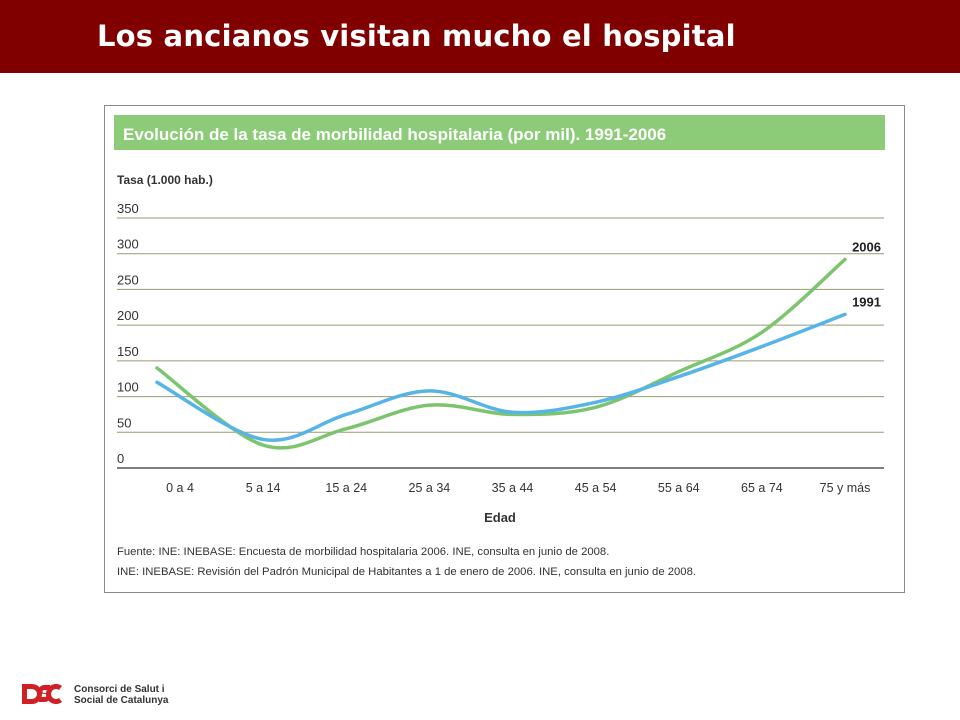 The width and height of the screenshot is (960, 720). I want to click on y-tick-150: 150, so click(128, 351).